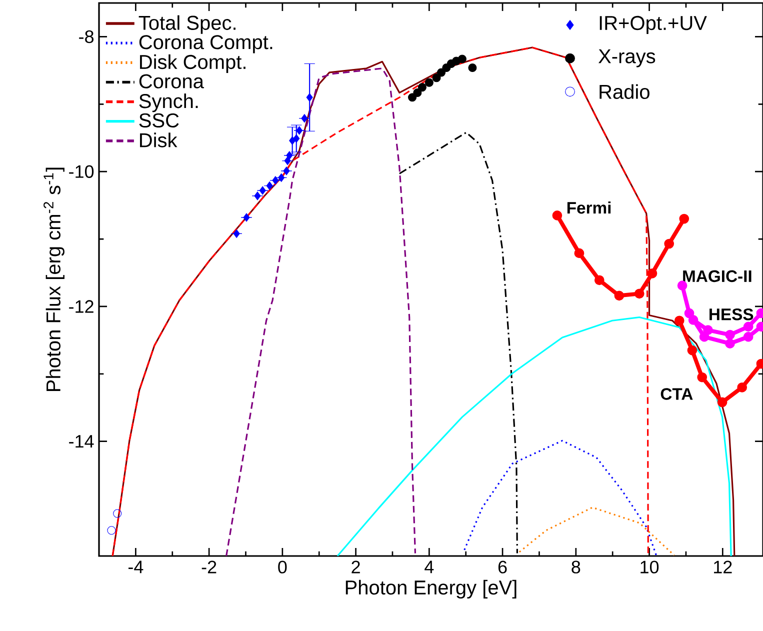 Image resolution: width=763 pixels, height=631 pixels. I want to click on legend-label: Radio, so click(625, 91).